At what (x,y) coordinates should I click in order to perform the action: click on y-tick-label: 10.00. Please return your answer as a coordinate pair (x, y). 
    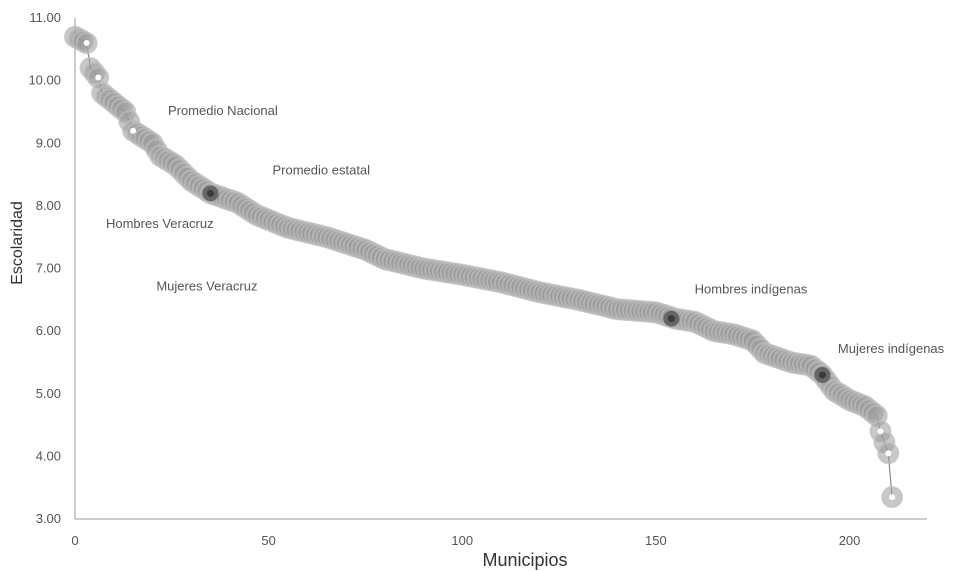
    Looking at the image, I should click on (44, 80).